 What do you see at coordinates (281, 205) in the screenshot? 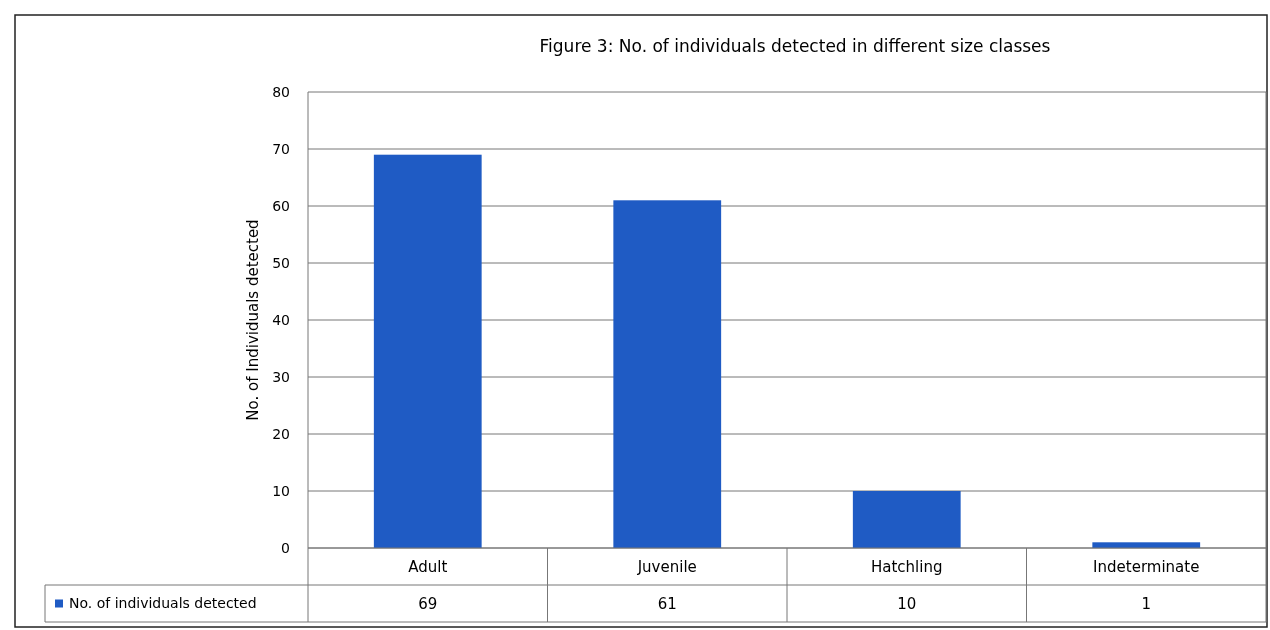
I see `y-tick-label: 60` at bounding box center [281, 205].